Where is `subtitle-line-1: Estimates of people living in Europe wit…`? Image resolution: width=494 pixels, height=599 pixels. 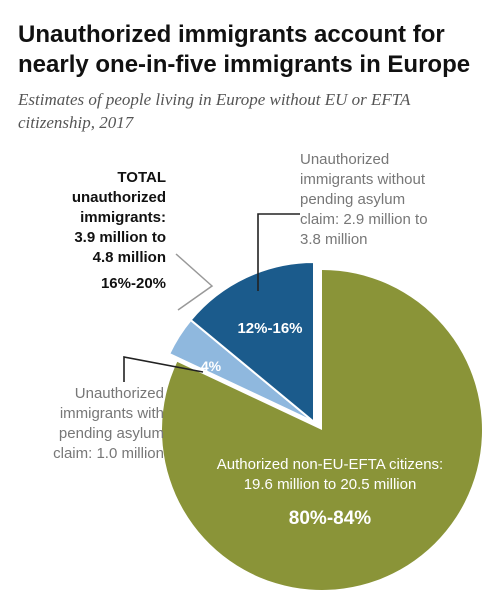 subtitle-line-1: Estimates of people living in Europe wit… is located at coordinates (214, 99).